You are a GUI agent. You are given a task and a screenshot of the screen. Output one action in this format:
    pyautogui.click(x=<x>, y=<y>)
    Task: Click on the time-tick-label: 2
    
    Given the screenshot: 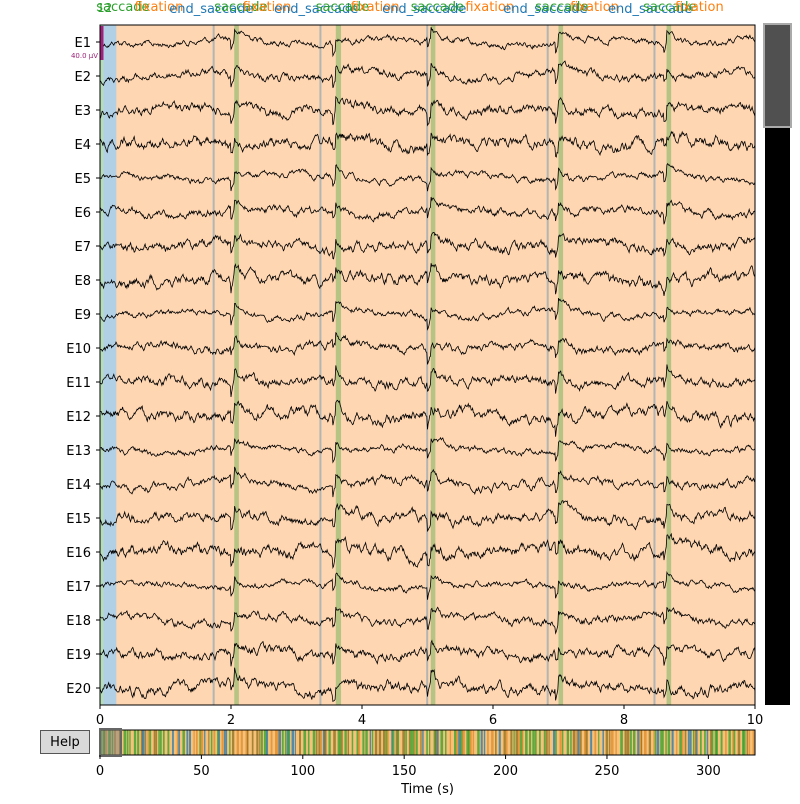 What is the action you would take?
    pyautogui.click(x=231, y=720)
    